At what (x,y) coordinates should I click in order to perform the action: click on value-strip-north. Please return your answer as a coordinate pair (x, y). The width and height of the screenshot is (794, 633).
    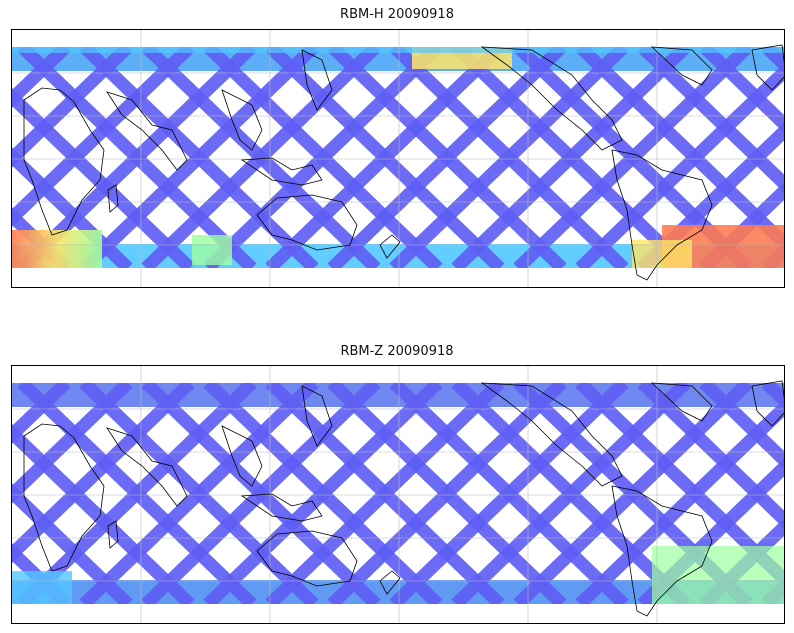
    Looking at the image, I should click on (398, 50).